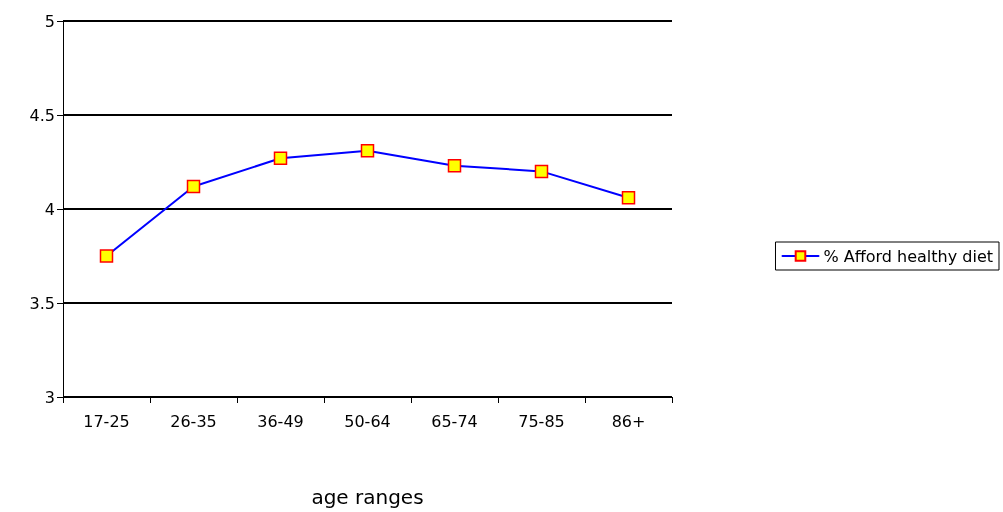 The width and height of the screenshot is (1003, 512). What do you see at coordinates (42, 303) in the screenshot?
I see `y-tick-label: 3.5` at bounding box center [42, 303].